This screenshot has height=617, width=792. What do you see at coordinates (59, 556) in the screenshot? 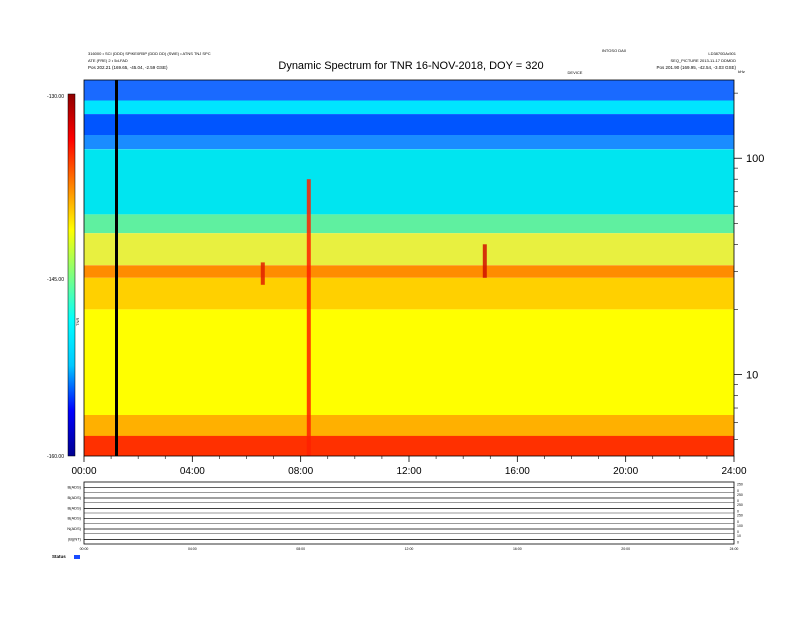
I see `status-label: Status` at bounding box center [59, 556].